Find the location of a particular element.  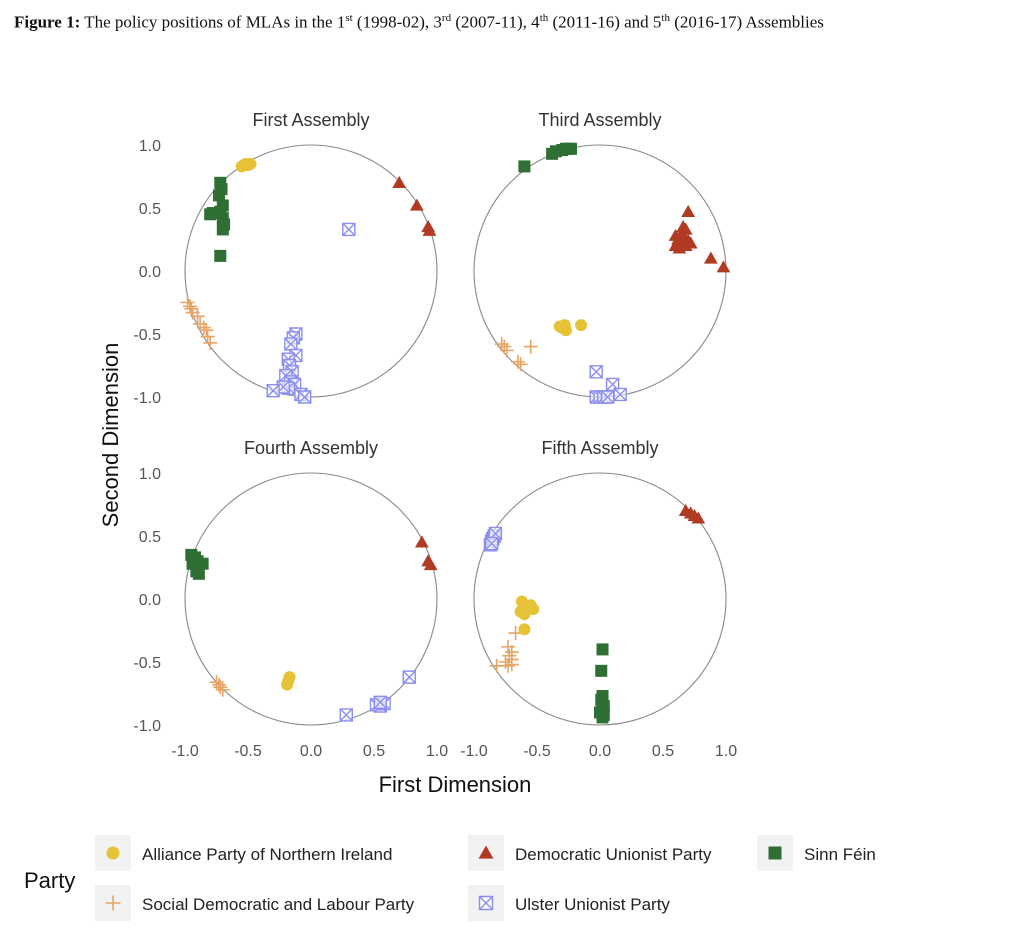

x-tick-label: 0.5 is located at coordinates (663, 751).